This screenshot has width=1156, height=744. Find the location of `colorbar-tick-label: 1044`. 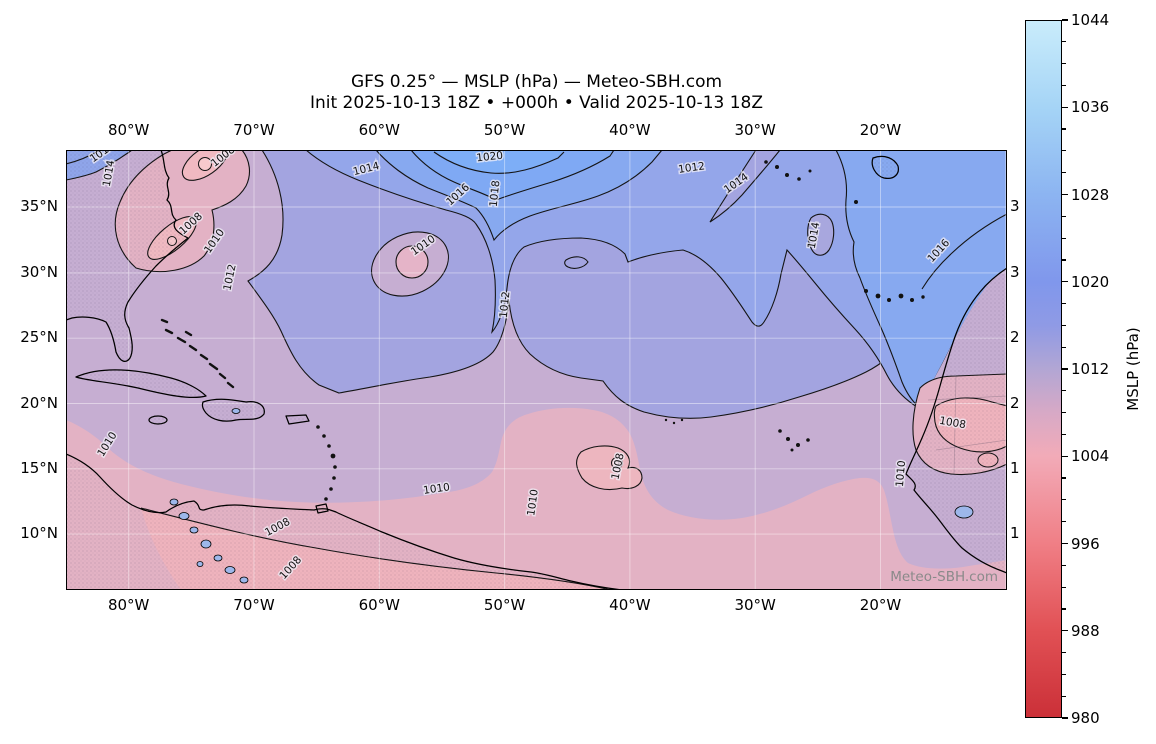

colorbar-tick-label: 1044 is located at coordinates (1090, 20).